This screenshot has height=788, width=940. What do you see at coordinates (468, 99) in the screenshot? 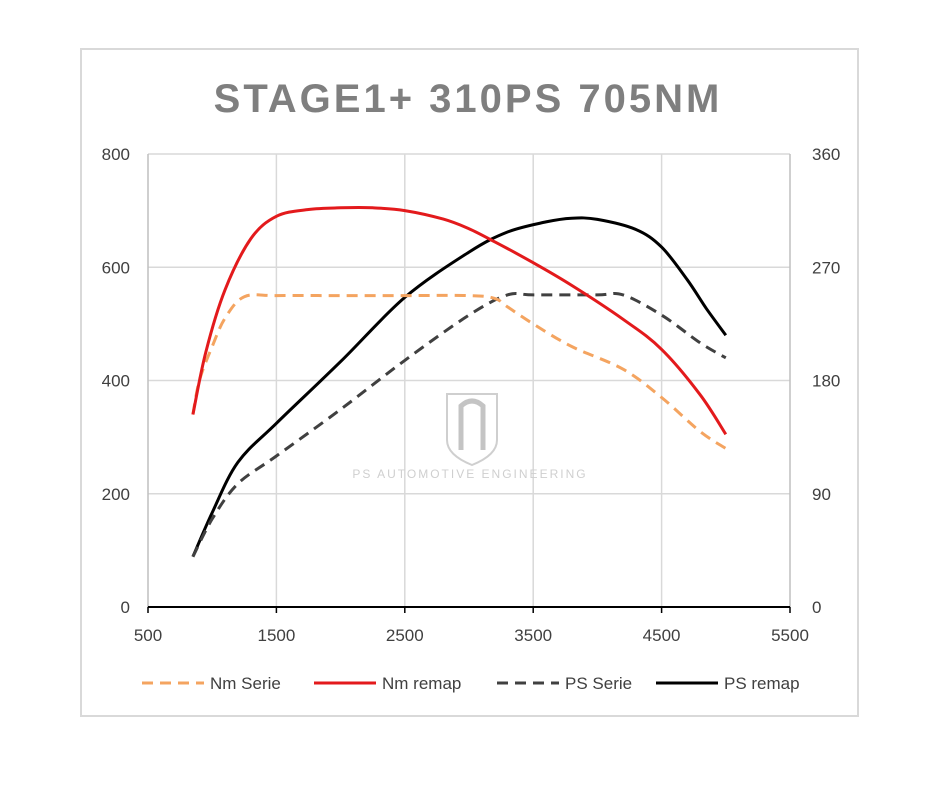
I see `chart-title: STAGE1+ 310PS 705NM` at bounding box center [468, 99].